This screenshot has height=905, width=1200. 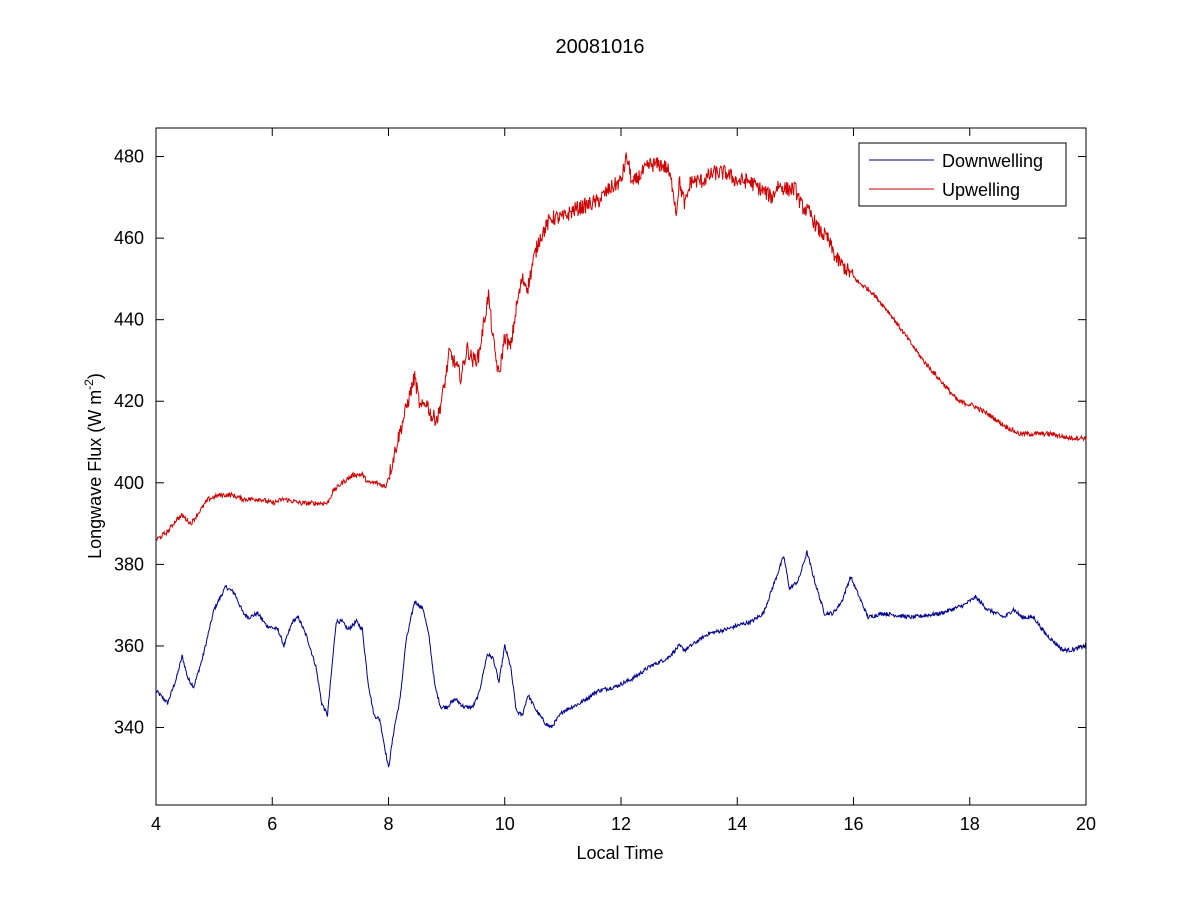 What do you see at coordinates (853, 824) in the screenshot?
I see `x-tick-label: 16` at bounding box center [853, 824].